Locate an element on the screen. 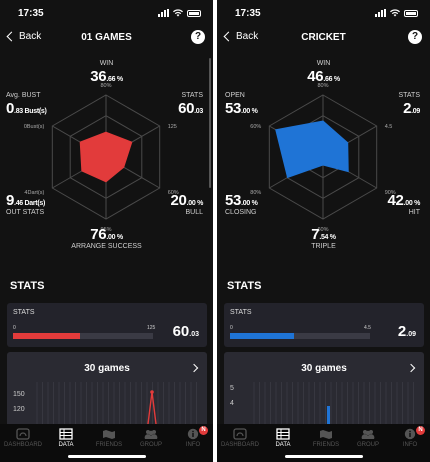  stat-out-stats: 9.46 Dart(s) OUT STATS is located at coordinates (25, 204).